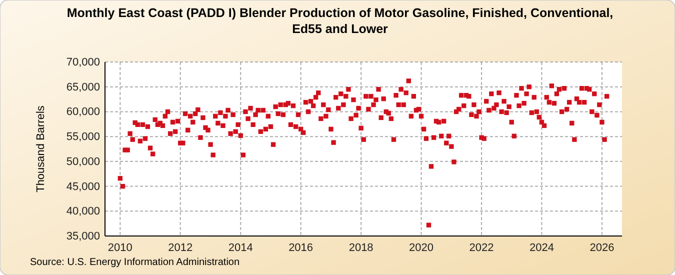 This screenshot has height=275, width=675. Describe the element at coordinates (340, 21) in the screenshot. I see `chart-title: Monthly East Coast (PADD I) Blender Production of Motor Gasoline, Finished, Conventional, Ed55 and Lower` at that location.